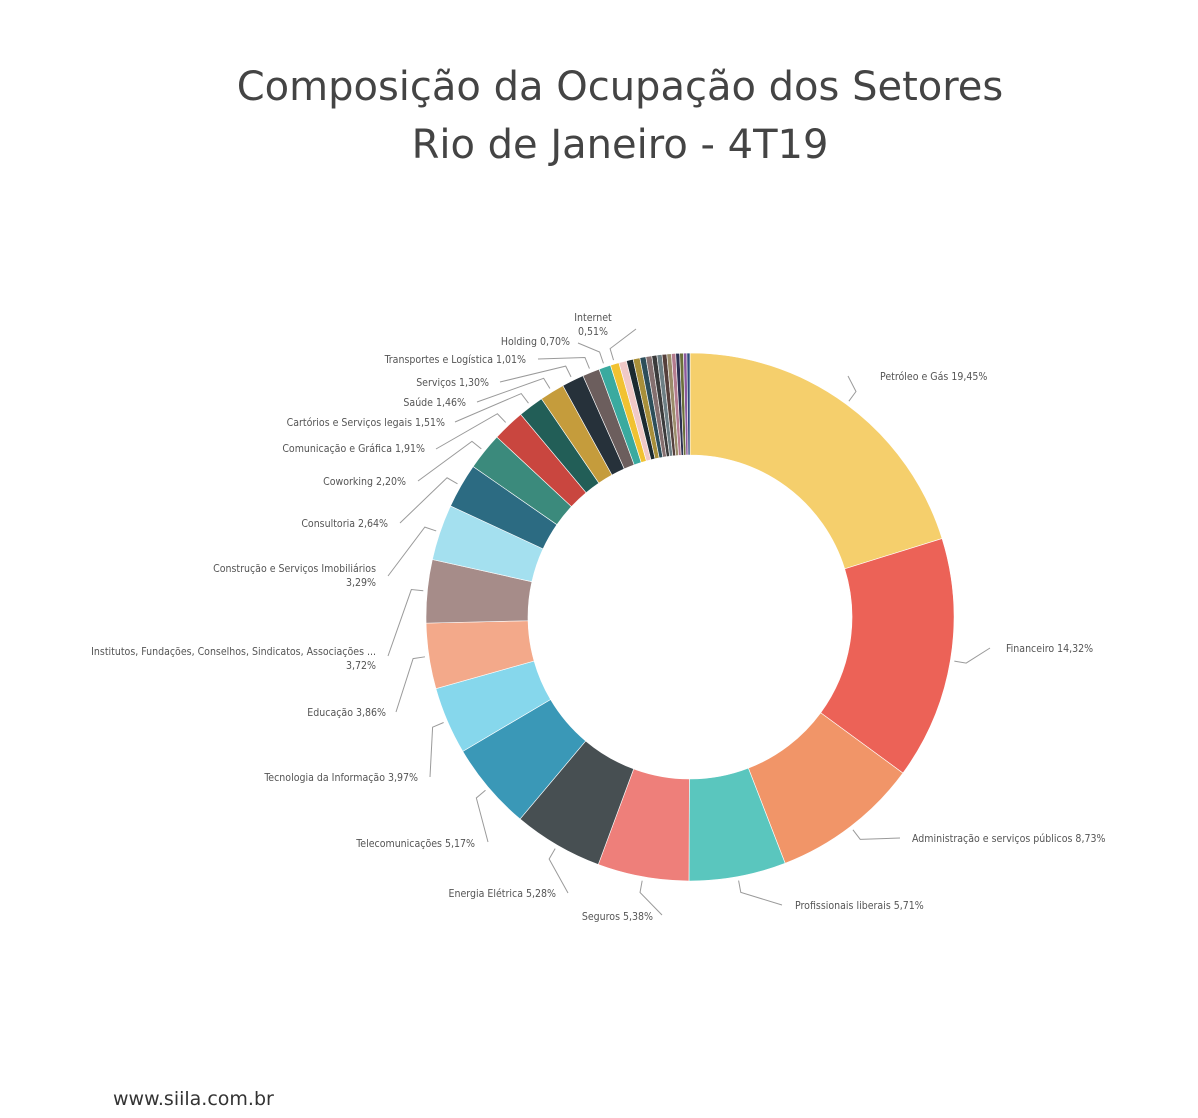 The height and width of the screenshot is (1118, 1198). Describe the element at coordinates (502, 894) in the screenshot. I see `data-label: Energia Elétrica 5,28%` at that location.